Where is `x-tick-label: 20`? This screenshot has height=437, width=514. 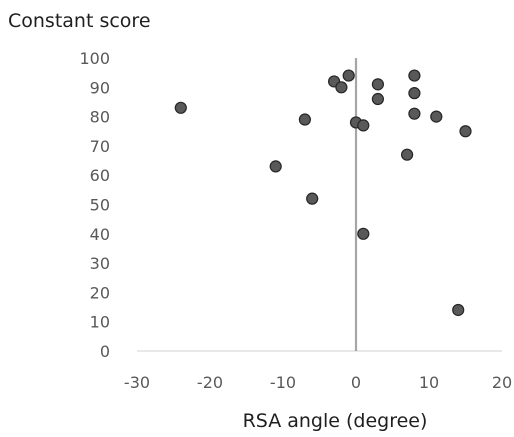
x-tick-label: 20 is located at coordinates (502, 382).